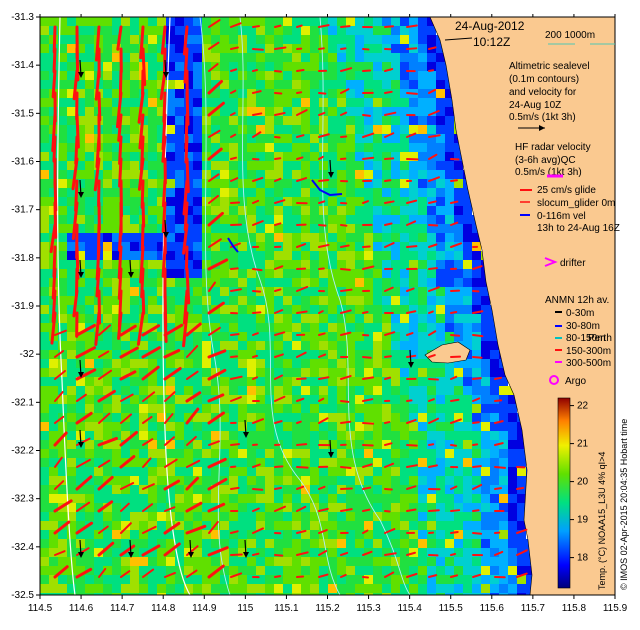 Image resolution: width=640 pixels, height=630 pixels. What do you see at coordinates (577, 300) in the screenshot?
I see `legend-anmn-title: ANMN 12h av.` at bounding box center [577, 300].